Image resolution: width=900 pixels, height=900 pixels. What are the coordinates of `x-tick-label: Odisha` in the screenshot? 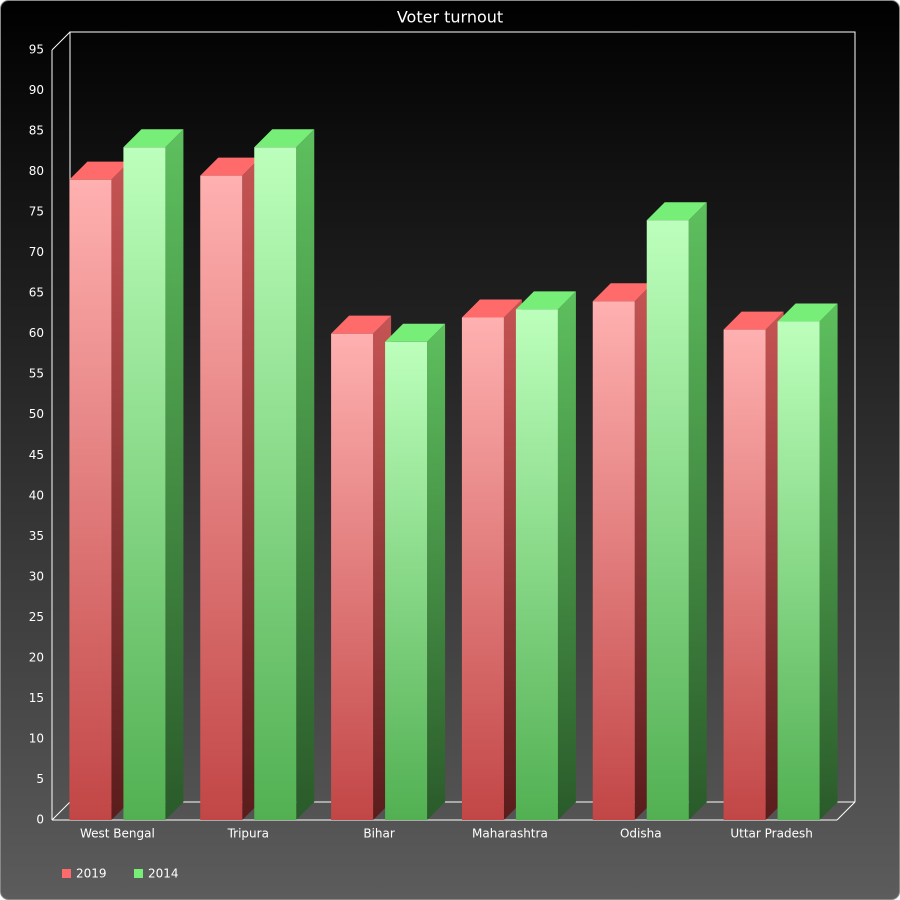 It's located at (641, 834).